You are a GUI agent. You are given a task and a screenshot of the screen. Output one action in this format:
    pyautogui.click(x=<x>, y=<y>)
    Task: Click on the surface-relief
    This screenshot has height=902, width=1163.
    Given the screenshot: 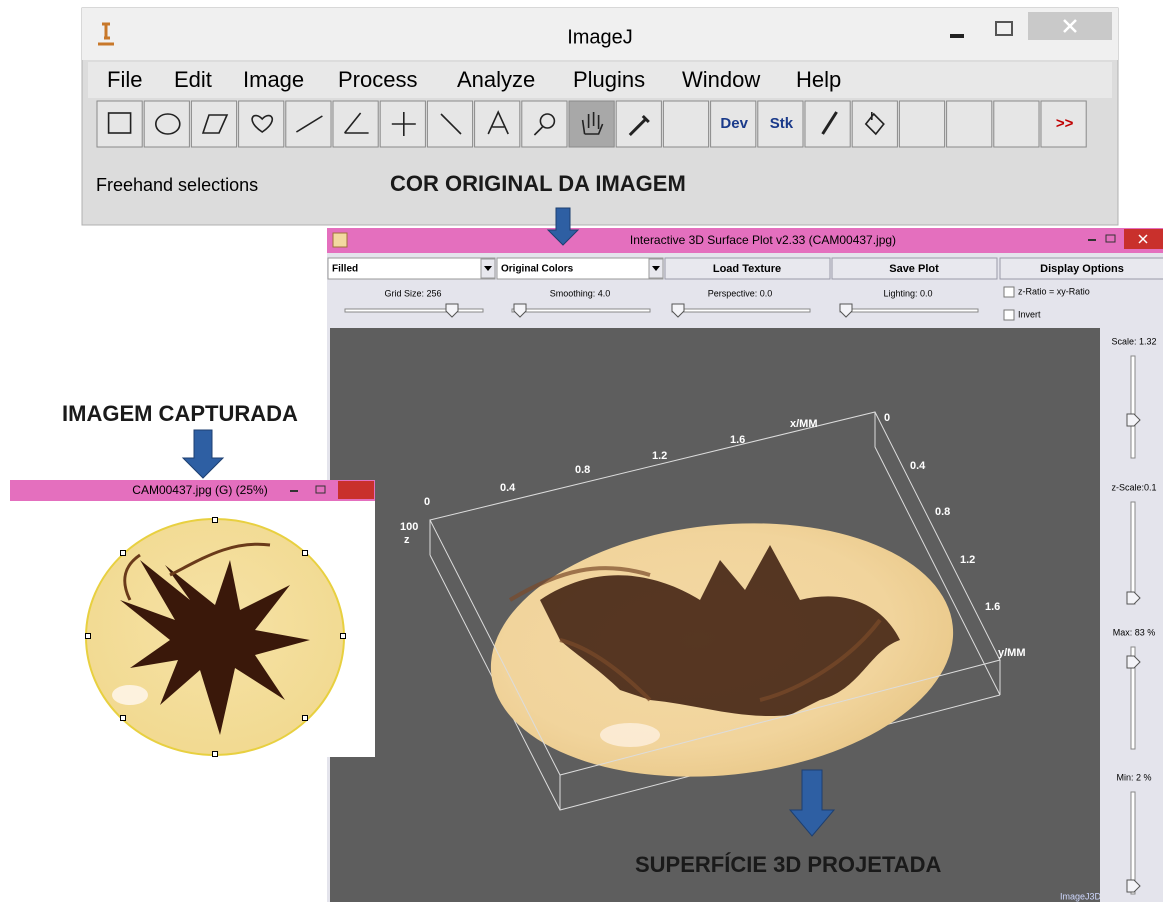 What is the action you would take?
    pyautogui.click(x=720, y=631)
    